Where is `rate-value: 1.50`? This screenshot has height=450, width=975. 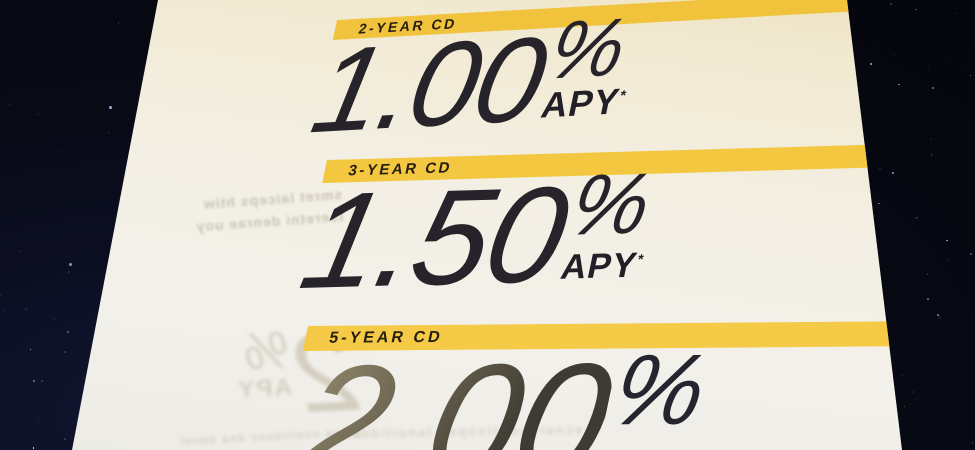 rate-value: 1.50 is located at coordinates (434, 237).